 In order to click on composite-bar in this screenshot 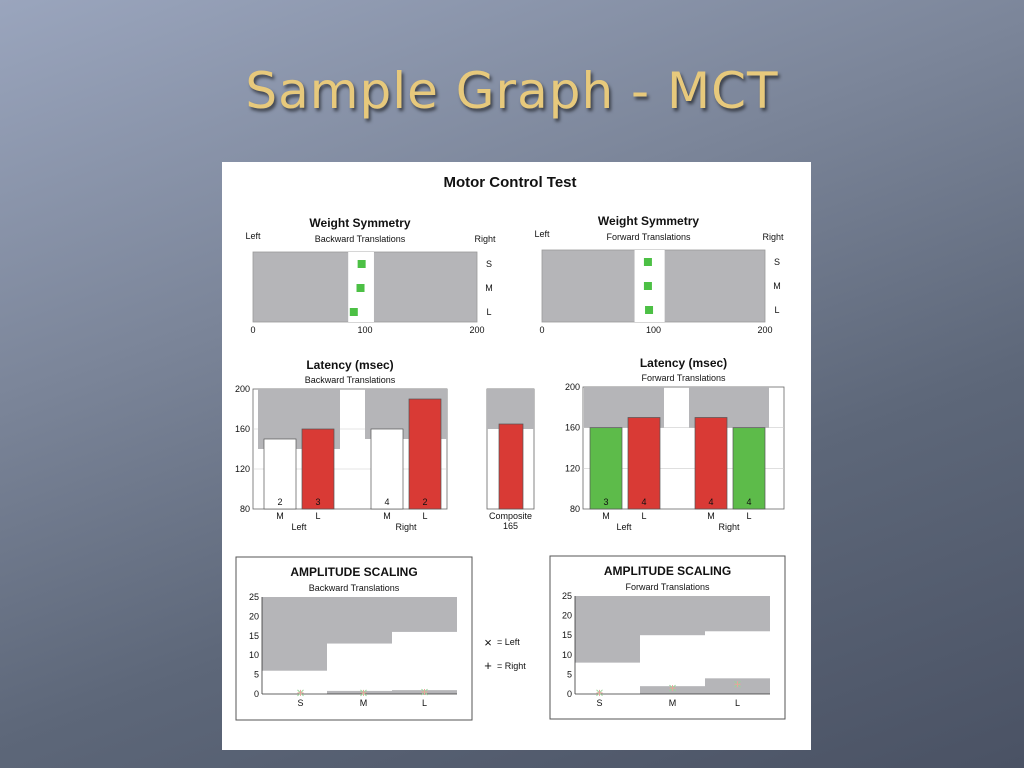, I will do `click(511, 466)`.